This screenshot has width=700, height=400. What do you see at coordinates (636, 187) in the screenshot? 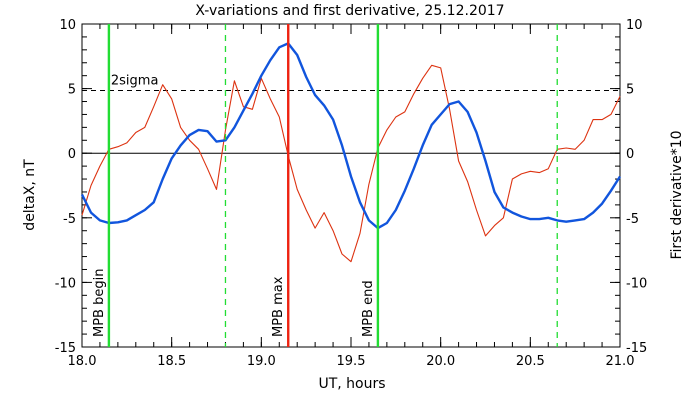
I see `y-tick-labels-right: 10 5 0 -5 -10 -15` at bounding box center [636, 187].